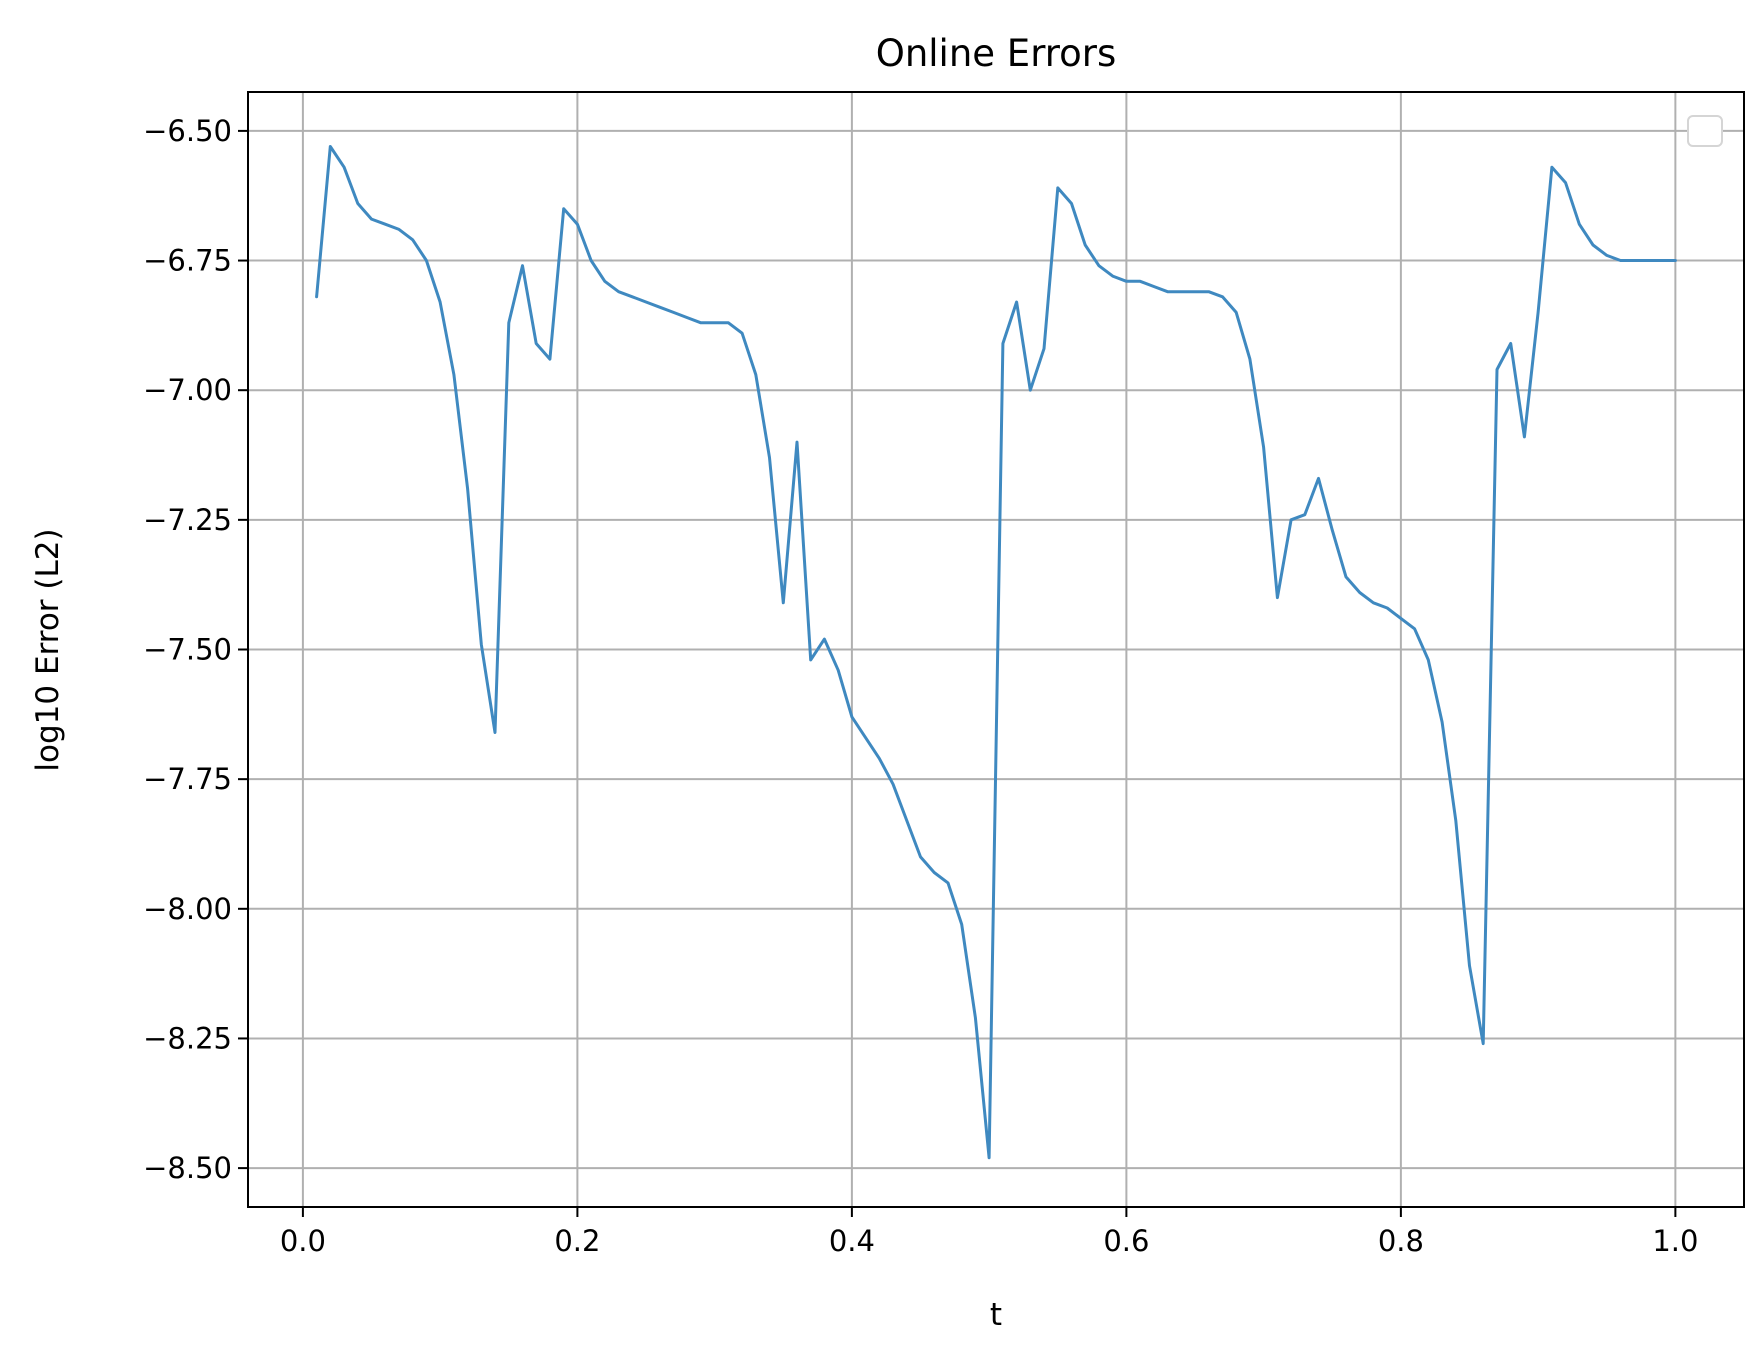  What do you see at coordinates (1675, 1241) in the screenshot?
I see `x-tick-label: 1.0` at bounding box center [1675, 1241].